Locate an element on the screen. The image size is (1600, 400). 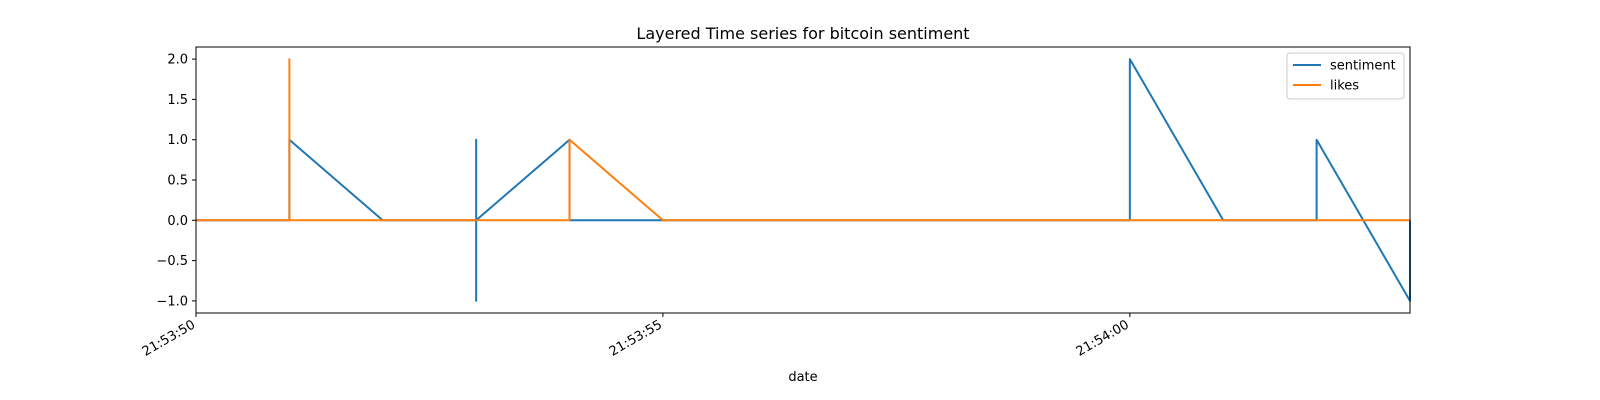
y-axis: 2.0 1.5 1.0 0.5 0.0 −0.5 −1.0 is located at coordinates (176, 181).